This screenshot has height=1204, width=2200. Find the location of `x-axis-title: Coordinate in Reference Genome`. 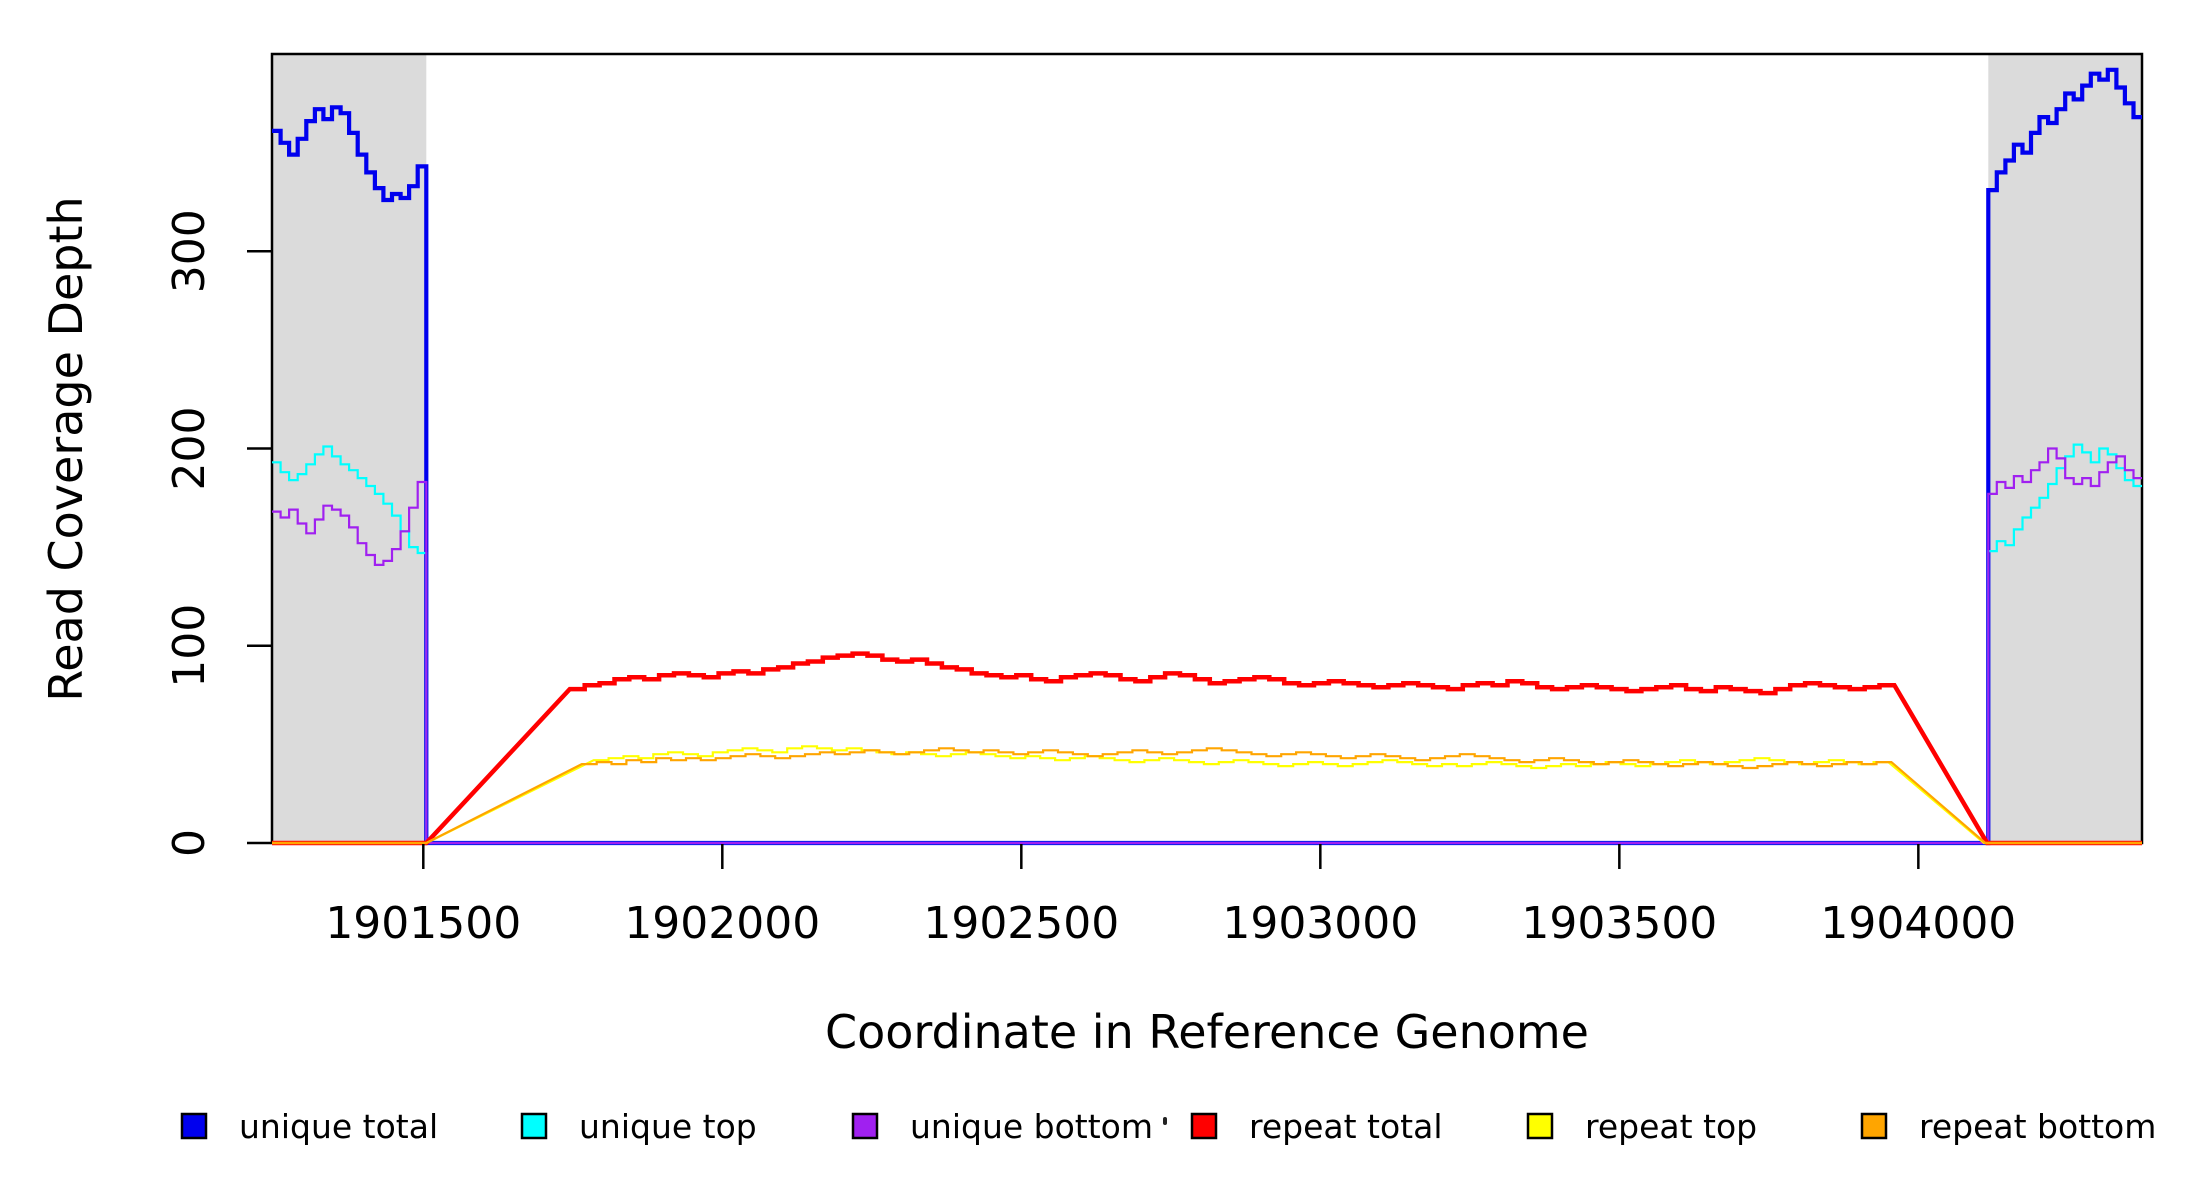

x-axis-title: Coordinate in Reference Genome is located at coordinates (1207, 1032).